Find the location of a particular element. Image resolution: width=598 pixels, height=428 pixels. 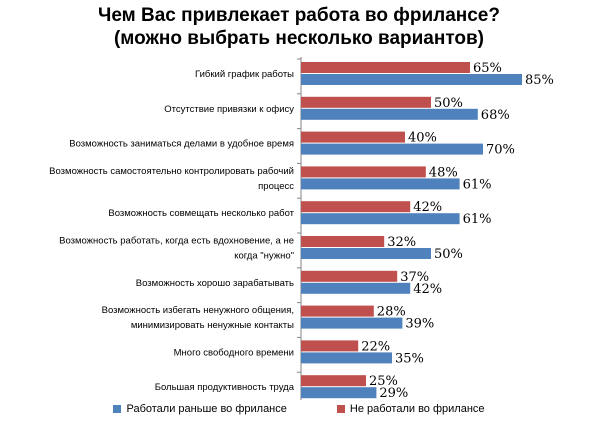

legend-label-never: Не работали во фрилансе is located at coordinates (417, 409).